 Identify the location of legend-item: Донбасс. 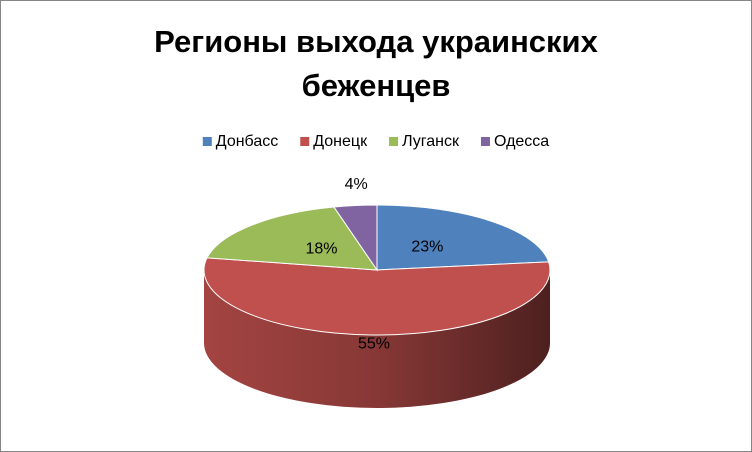
(240, 141).